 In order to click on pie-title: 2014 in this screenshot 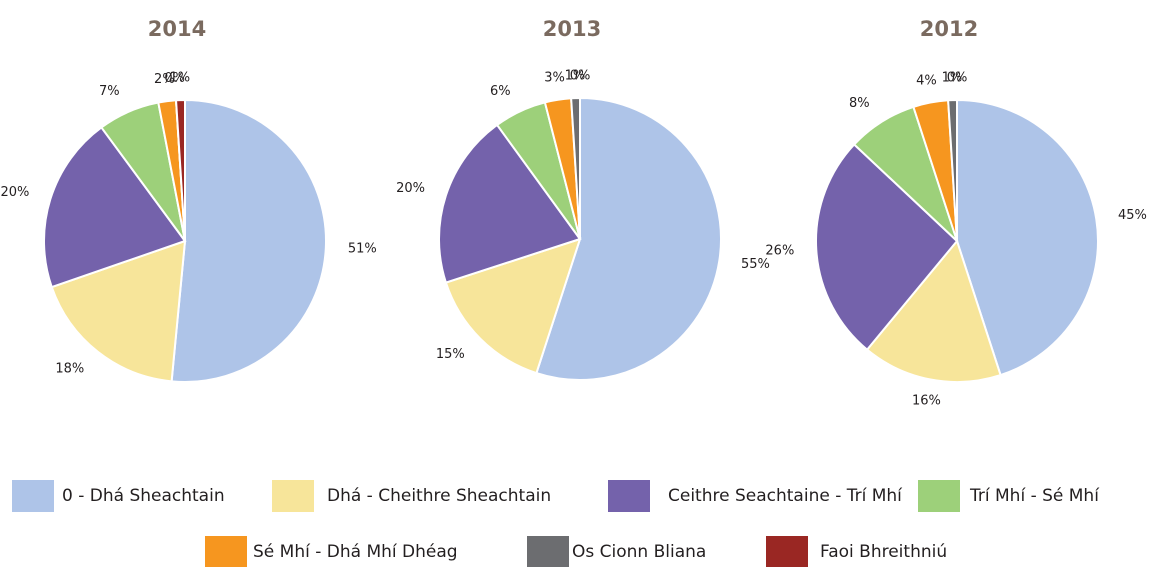, I will do `click(177, 29)`.